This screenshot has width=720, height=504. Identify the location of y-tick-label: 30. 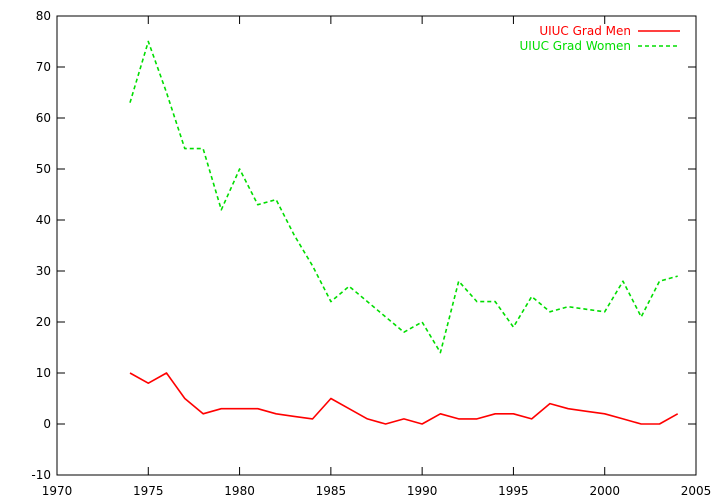
(43, 271).